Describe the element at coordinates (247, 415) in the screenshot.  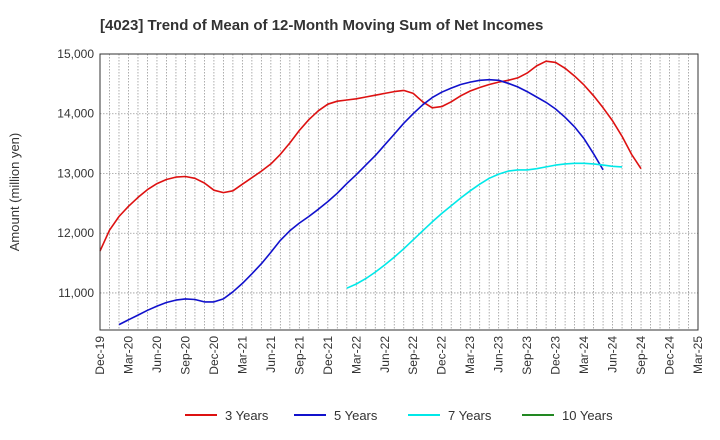
I see `legend-label: 3 Years` at that location.